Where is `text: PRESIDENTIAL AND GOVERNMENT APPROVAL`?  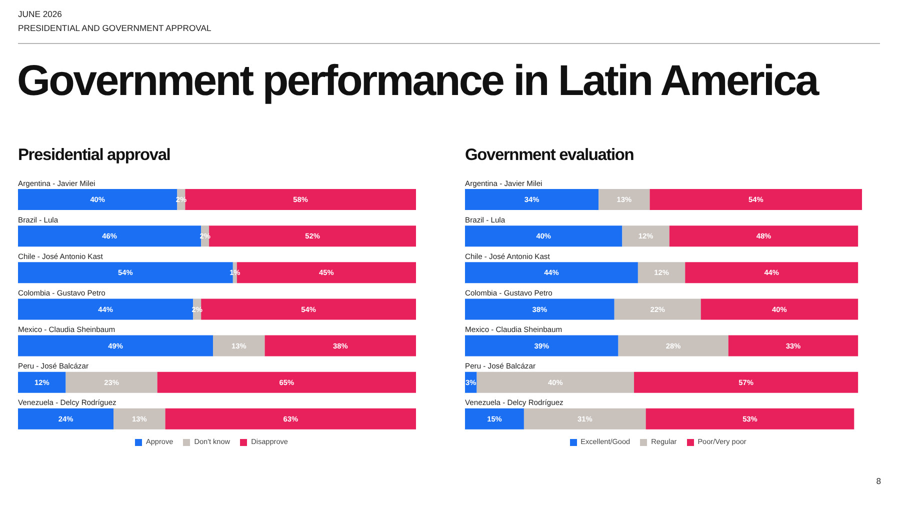 text: PRESIDENTIAL AND GOVERNMENT APPROVAL is located at coordinates (115, 28).